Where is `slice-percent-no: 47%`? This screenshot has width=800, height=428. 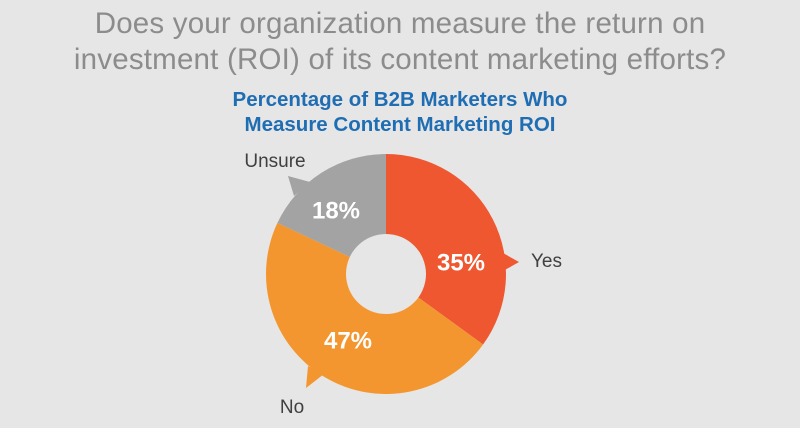
slice-percent-no: 47% is located at coordinates (348, 340).